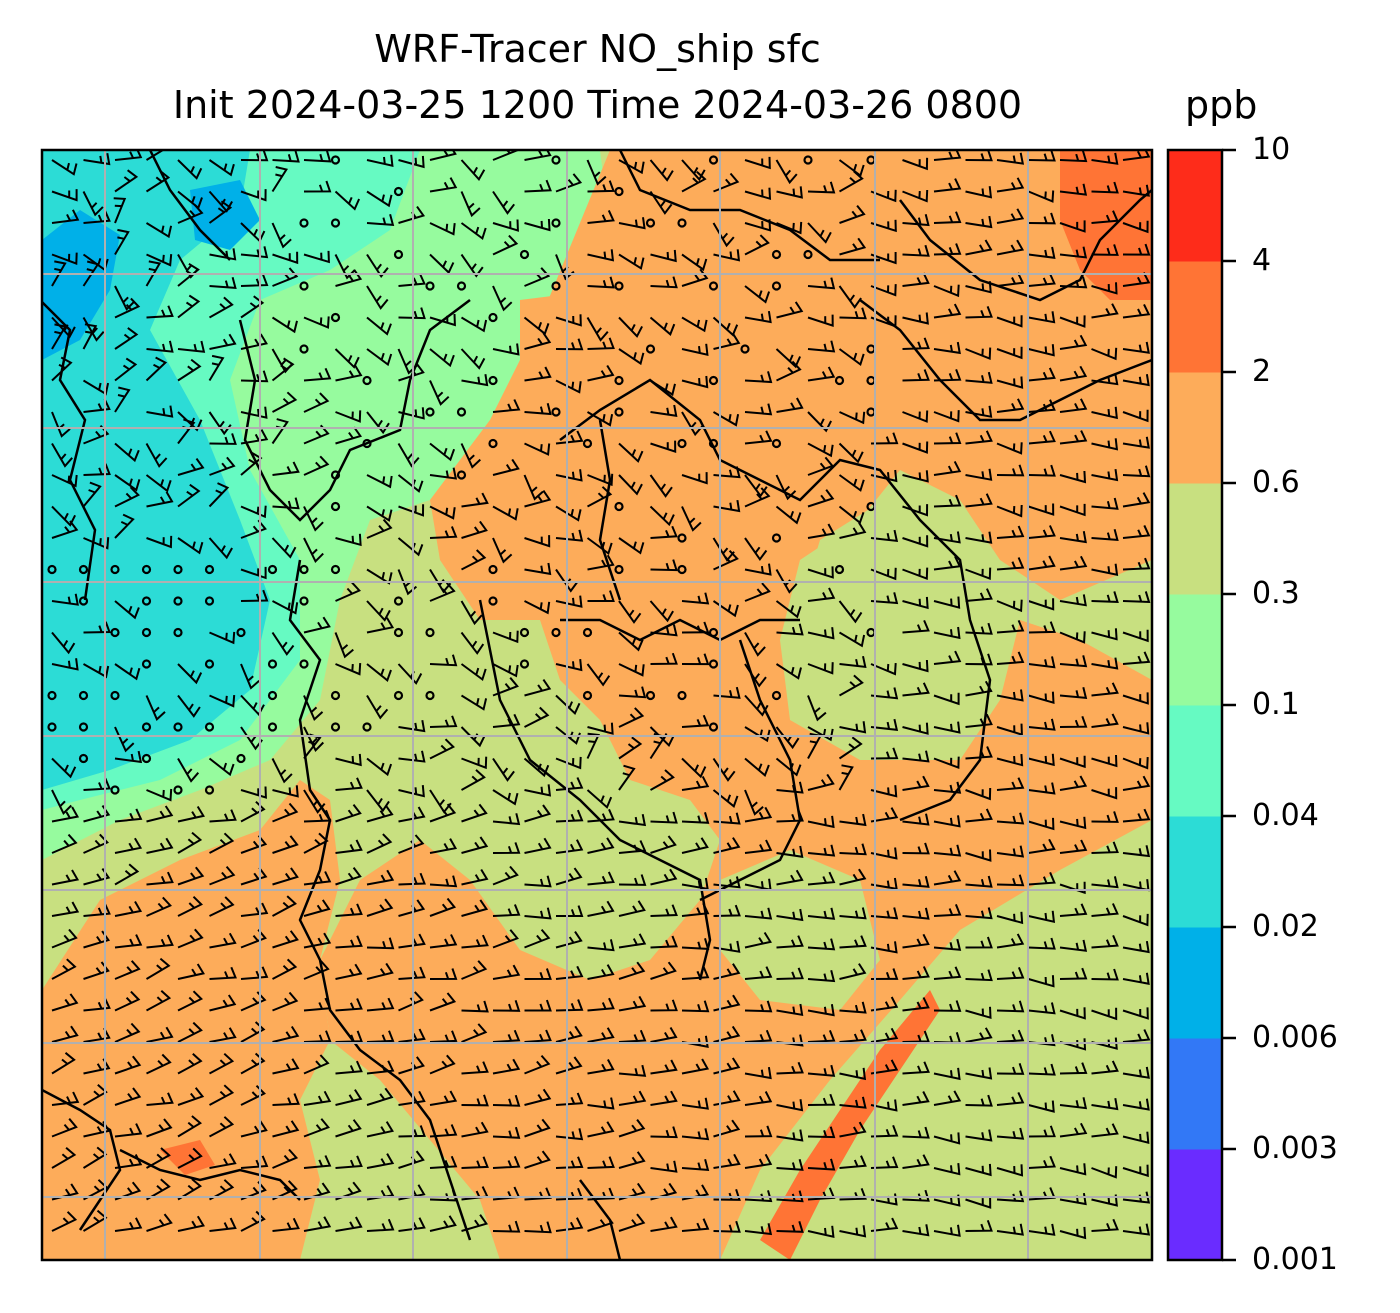 This screenshot has width=1400, height=1313. What do you see at coordinates (1262, 260) in the screenshot?
I see `colorbar-tick-label: 4` at bounding box center [1262, 260].